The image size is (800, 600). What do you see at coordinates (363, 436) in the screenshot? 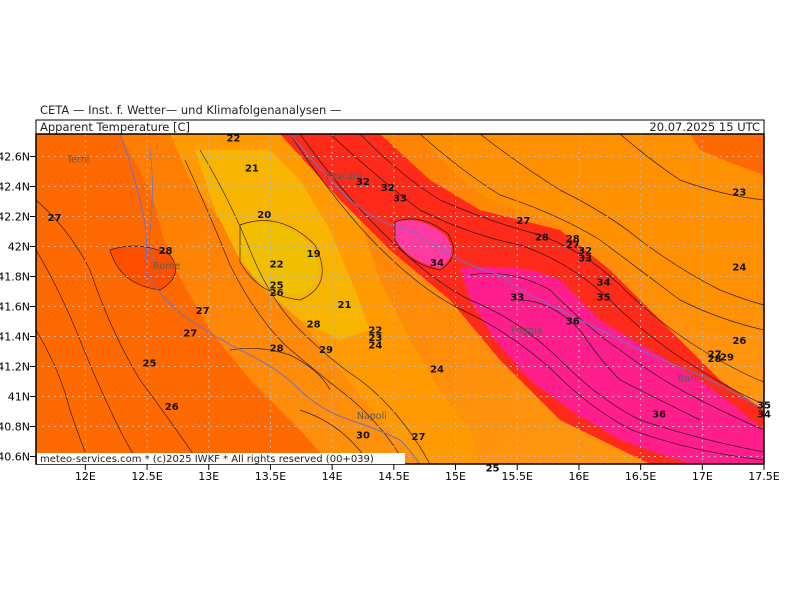
I see `contour-value-label: 30` at bounding box center [363, 436].